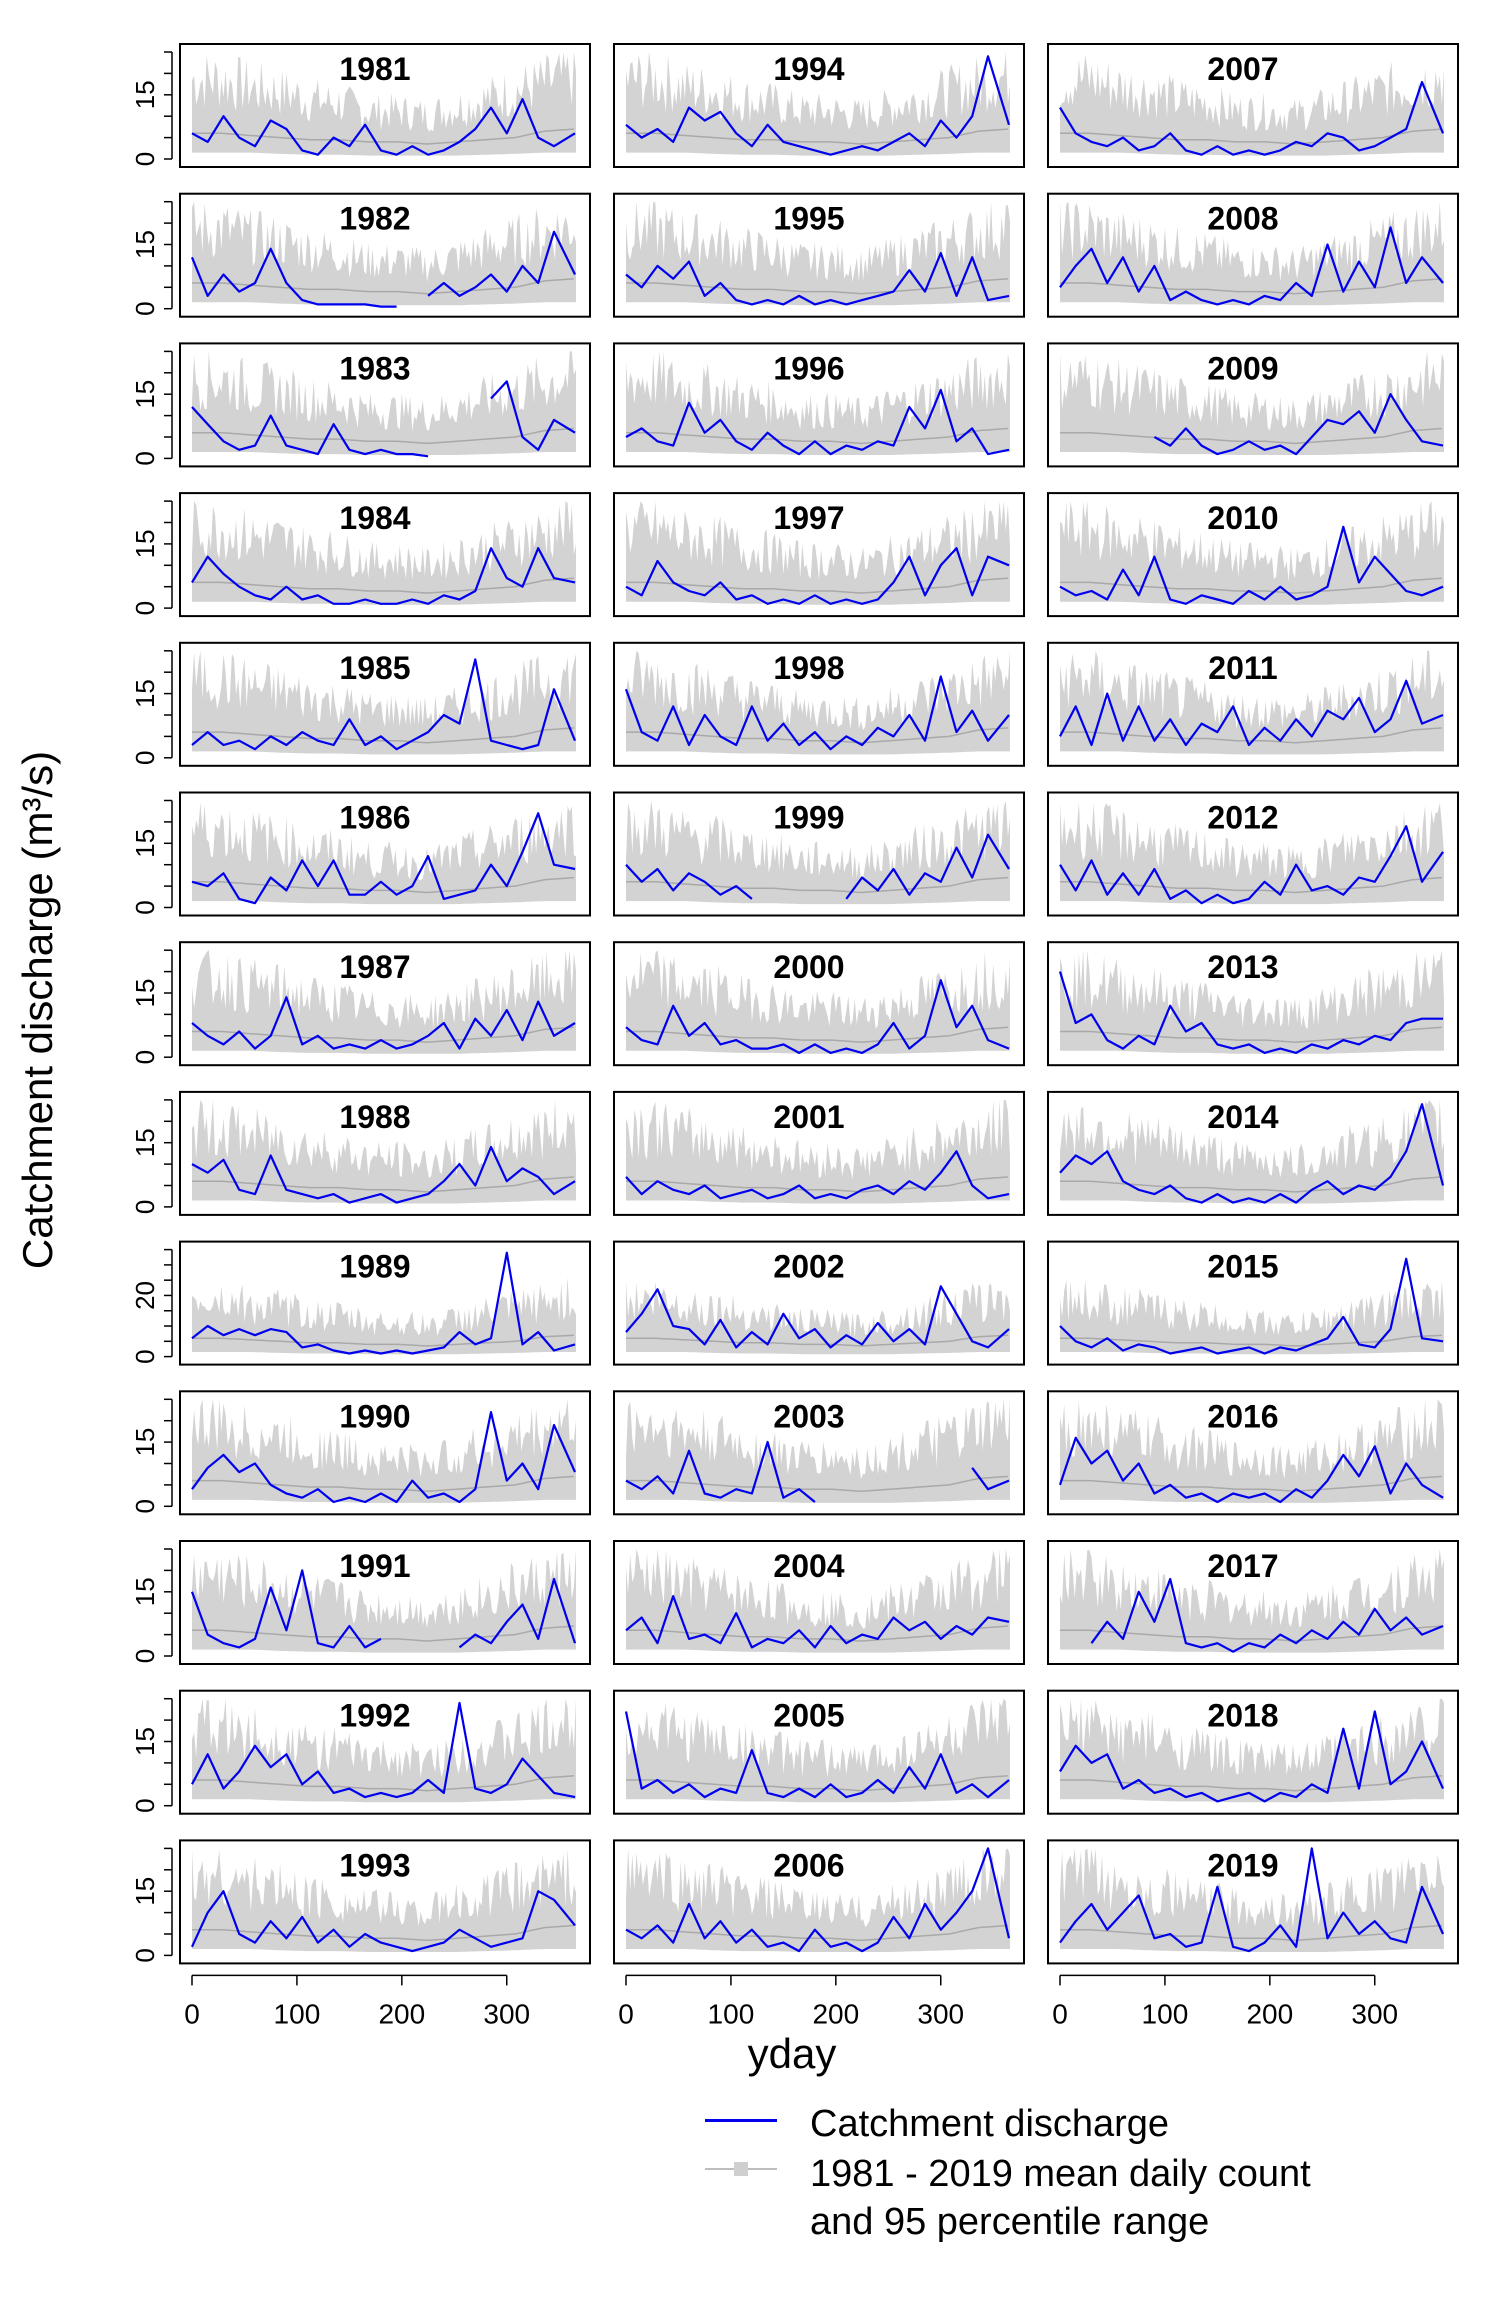 The image size is (1500, 2300). Describe the element at coordinates (1253, 255) in the screenshot. I see `panel-2008: 2008` at that location.